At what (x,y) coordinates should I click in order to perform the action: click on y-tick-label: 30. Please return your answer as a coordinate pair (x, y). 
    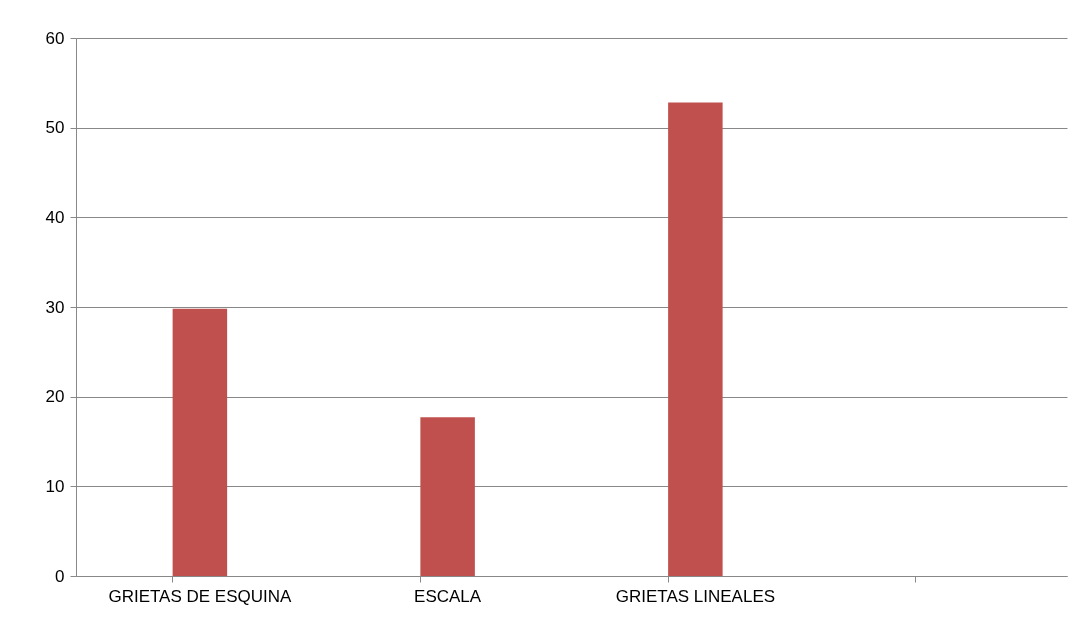
    Looking at the image, I should click on (55, 307).